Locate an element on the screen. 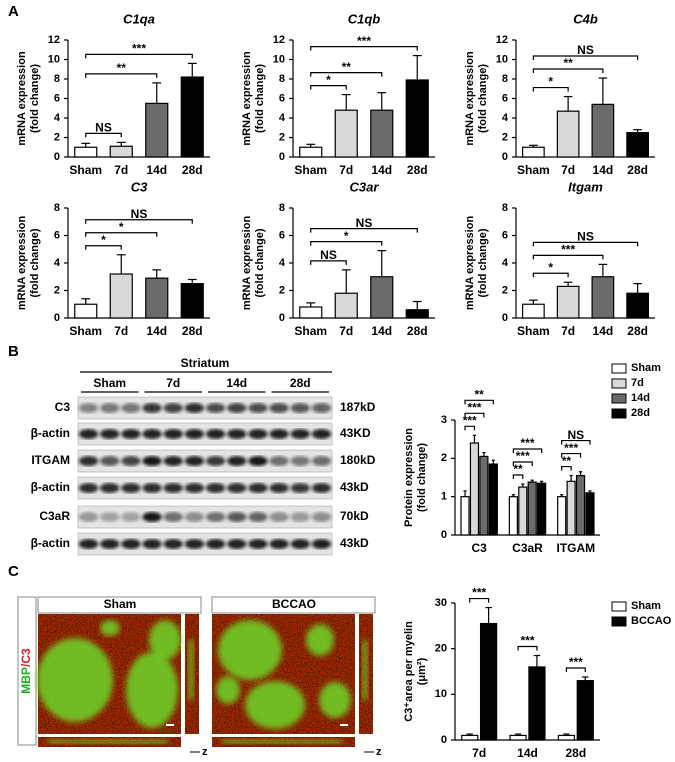 This screenshot has width=675, height=762. y-tick-label: 8 is located at coordinates (282, 79).